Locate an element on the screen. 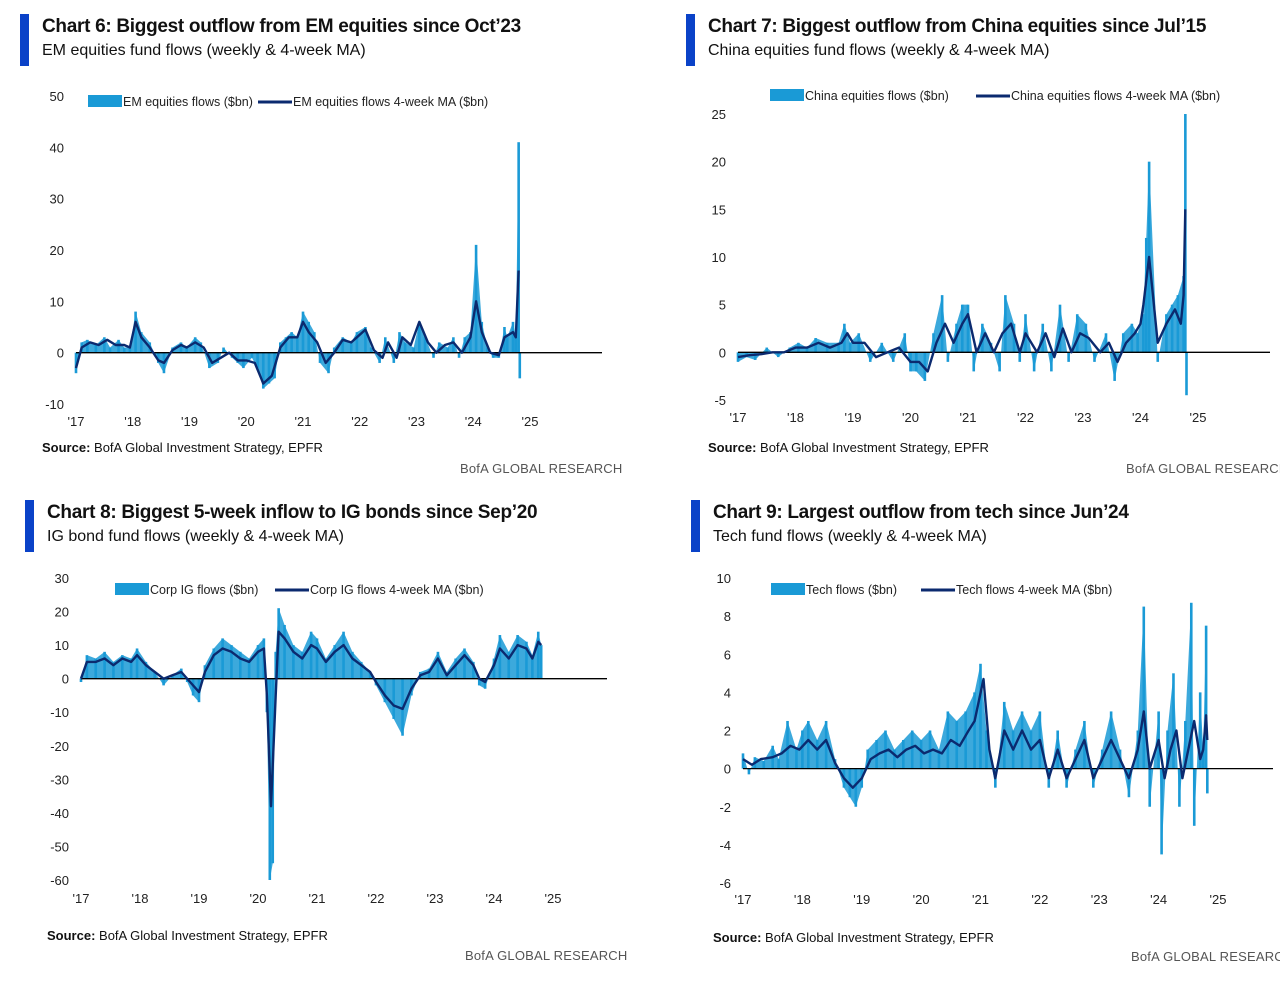  x-tick-label: '23 is located at coordinates (1083, 417).